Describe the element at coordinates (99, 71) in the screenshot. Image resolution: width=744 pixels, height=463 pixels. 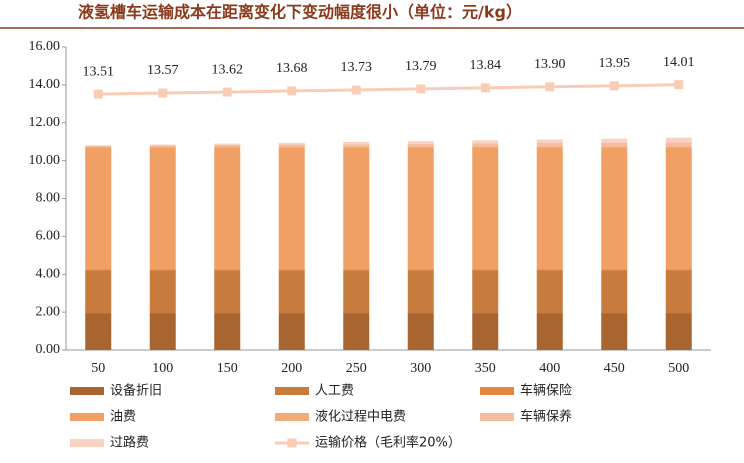
I see `data-label: 13.51` at that location.